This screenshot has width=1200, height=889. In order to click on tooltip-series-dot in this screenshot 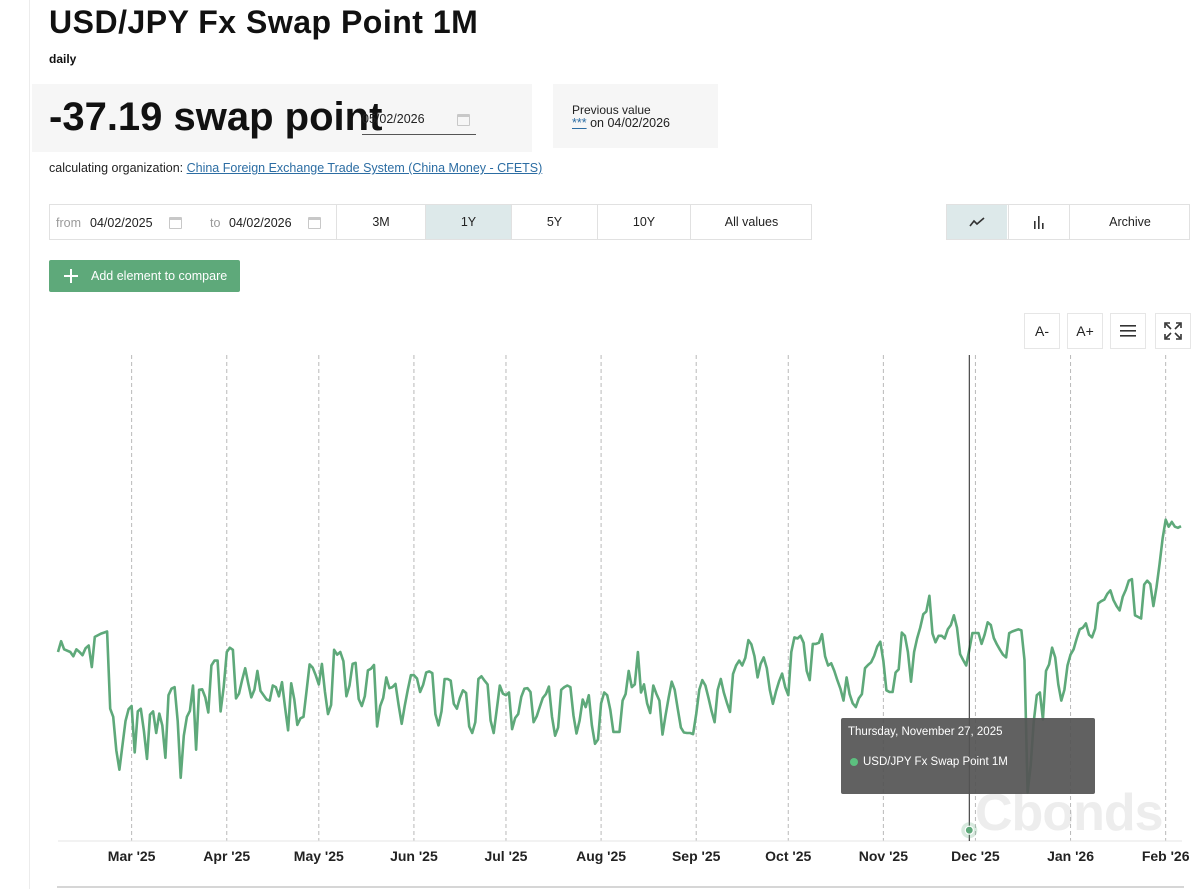, I will do `click(854, 762)`.